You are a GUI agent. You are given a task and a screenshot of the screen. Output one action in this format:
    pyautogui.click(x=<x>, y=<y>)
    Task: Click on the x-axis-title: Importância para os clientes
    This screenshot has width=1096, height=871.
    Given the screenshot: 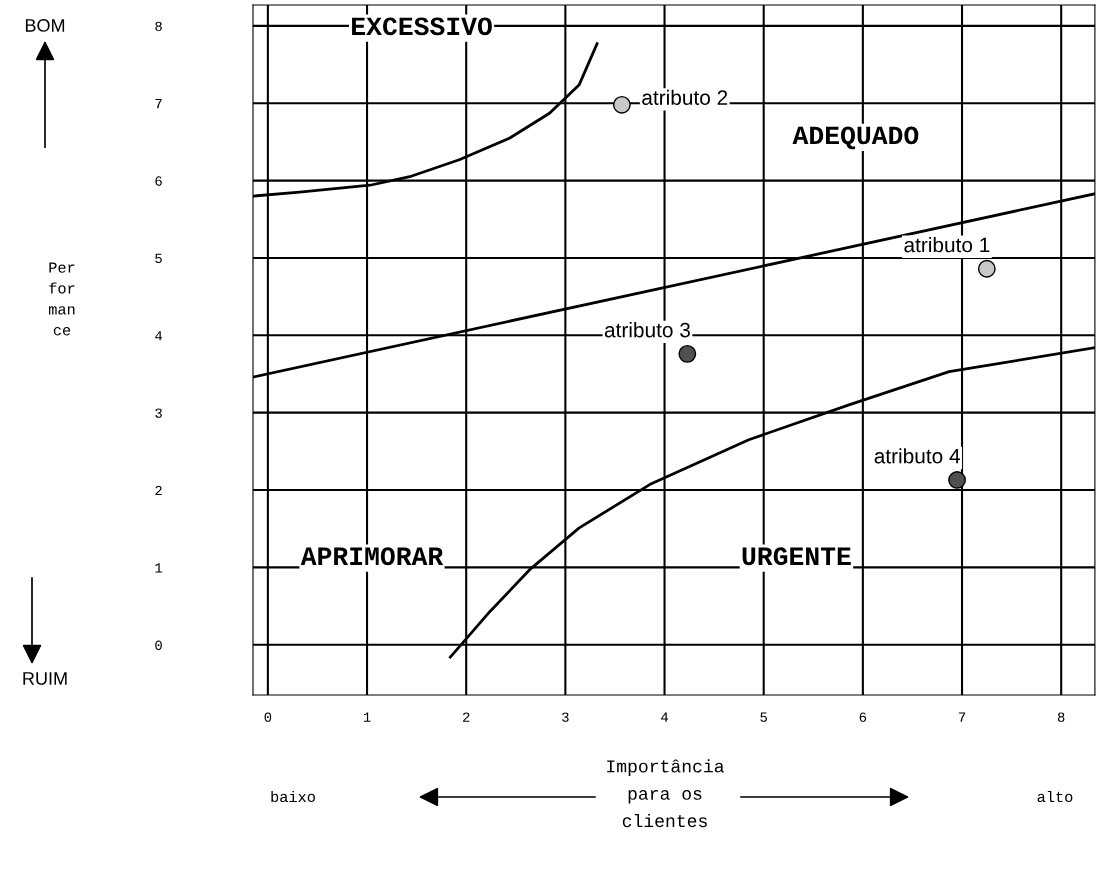 What is the action you would take?
    pyautogui.click(x=665, y=793)
    